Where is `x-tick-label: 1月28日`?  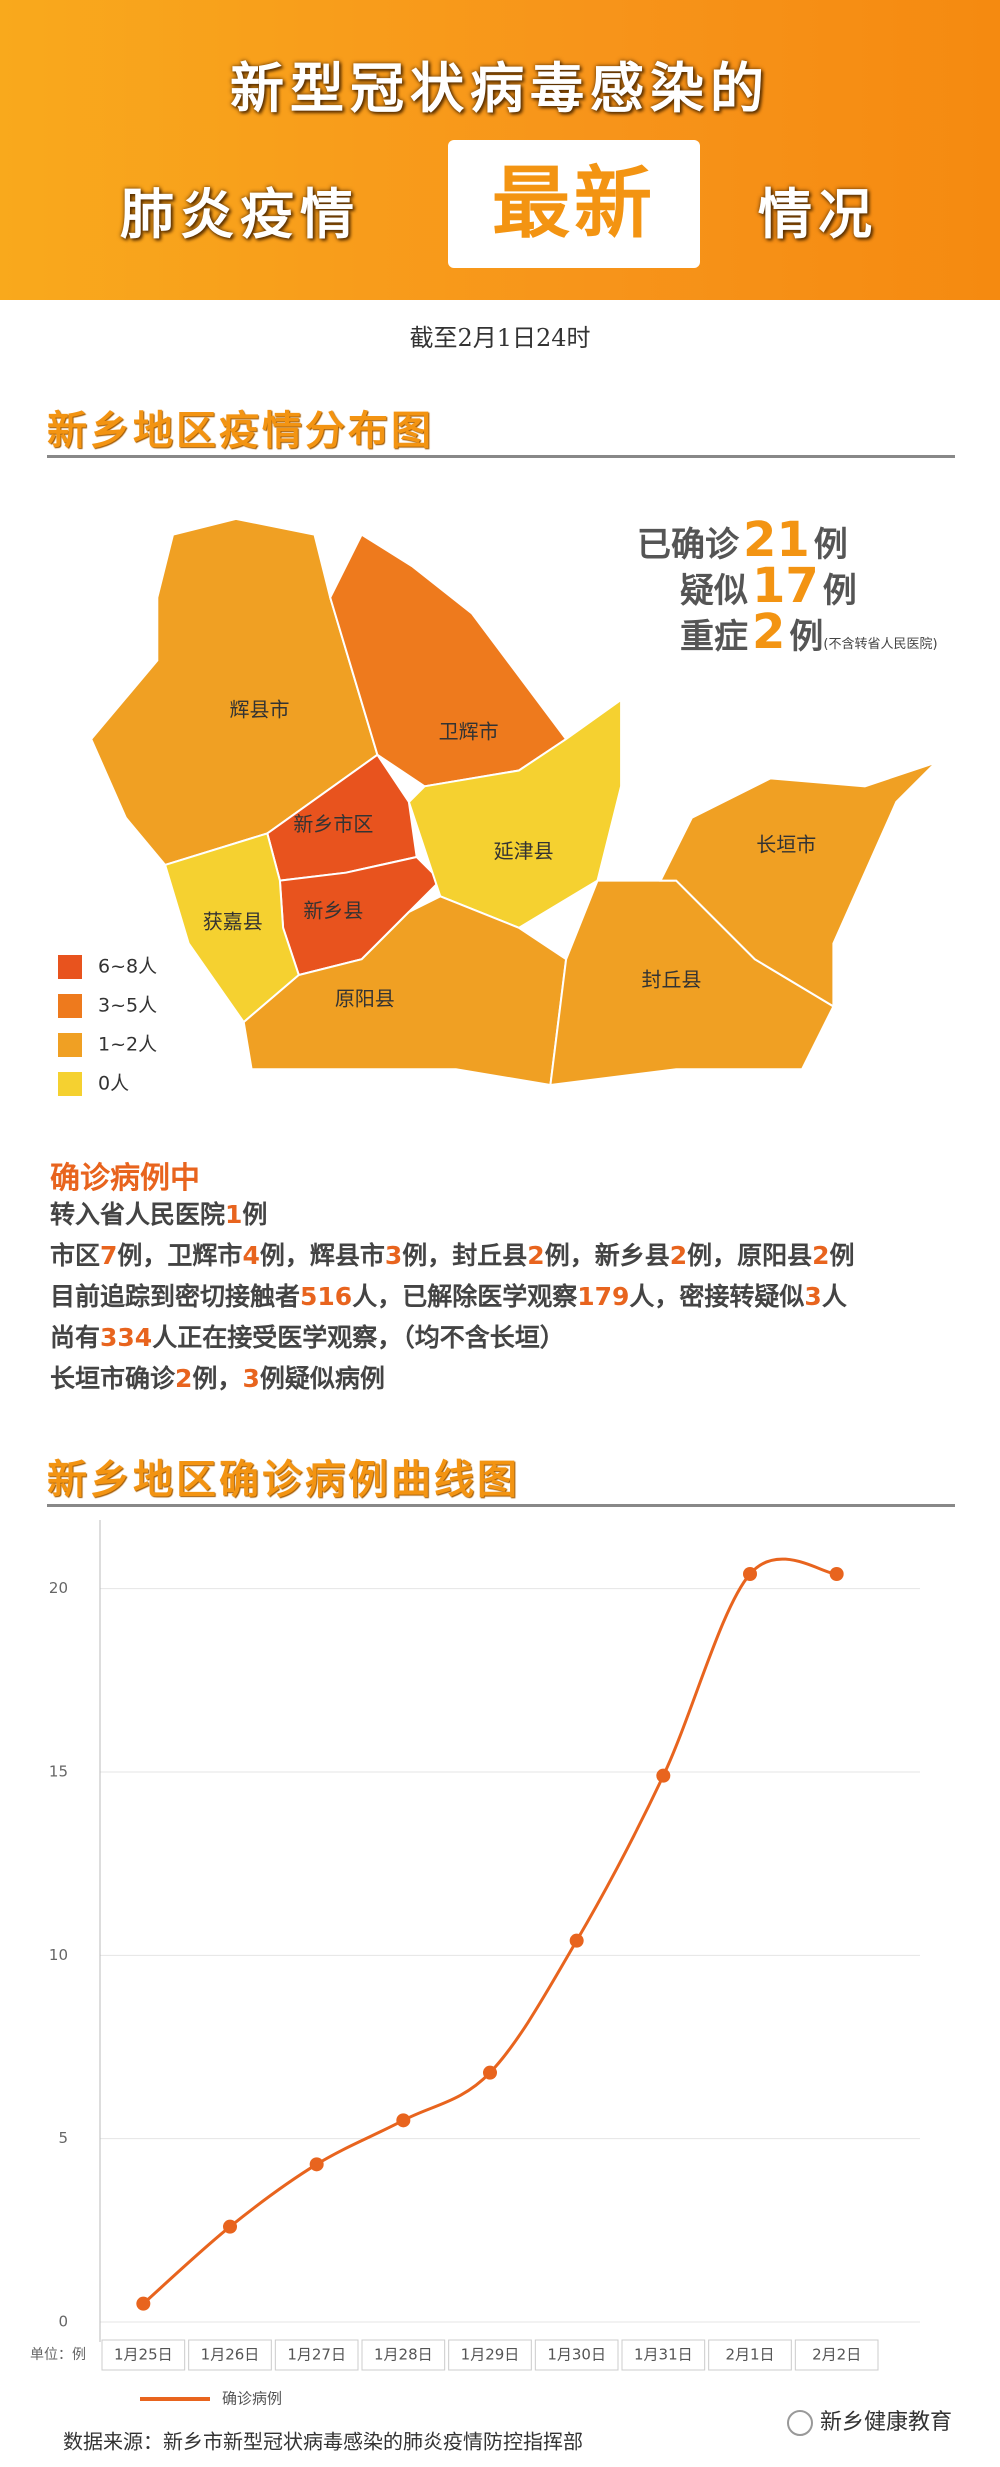 x-tick-label: 1月28日 is located at coordinates (403, 2355).